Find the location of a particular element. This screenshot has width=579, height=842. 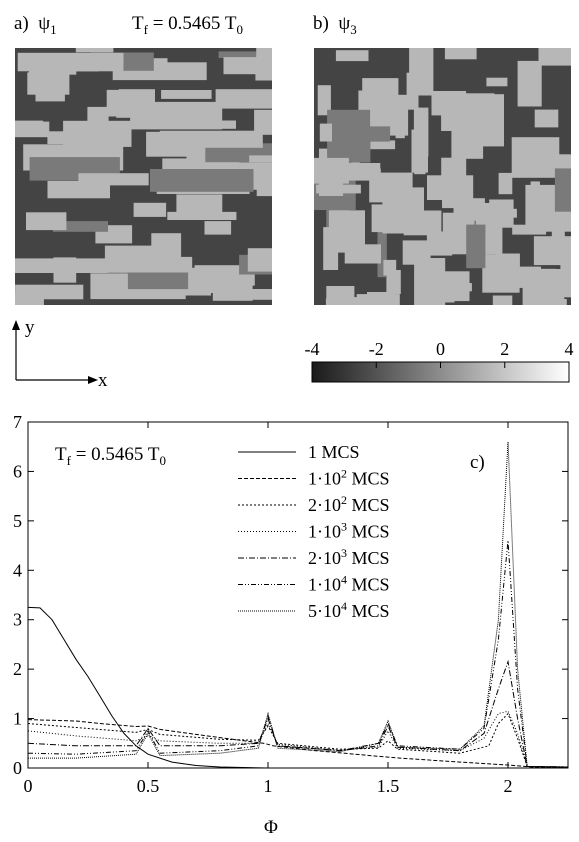

plot-temp-prefix: T is located at coordinates (61, 454).